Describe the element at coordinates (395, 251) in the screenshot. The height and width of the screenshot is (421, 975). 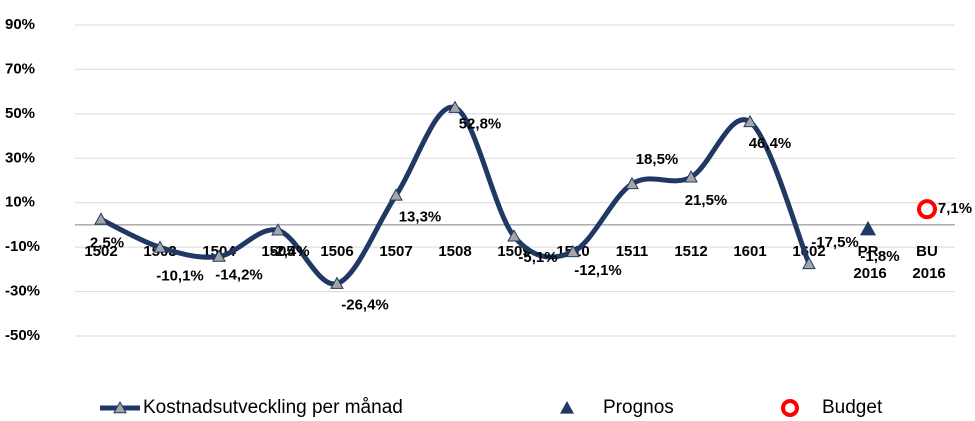
I see `x-tick-label: 1507` at that location.